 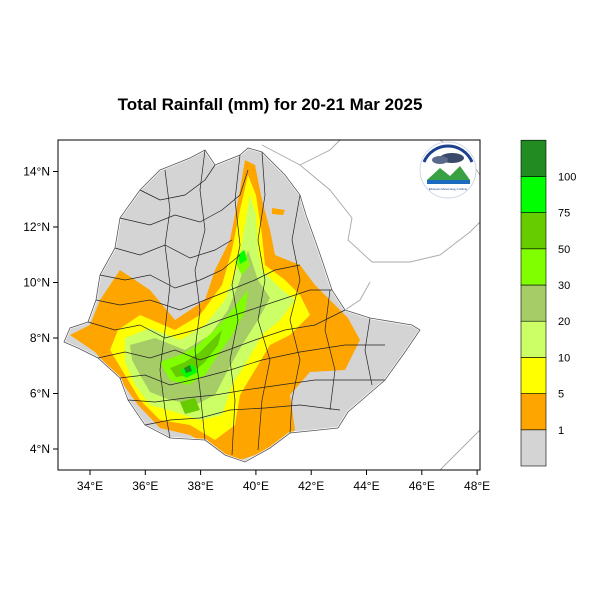 I want to click on legend-label: 30, so click(x=564, y=286).